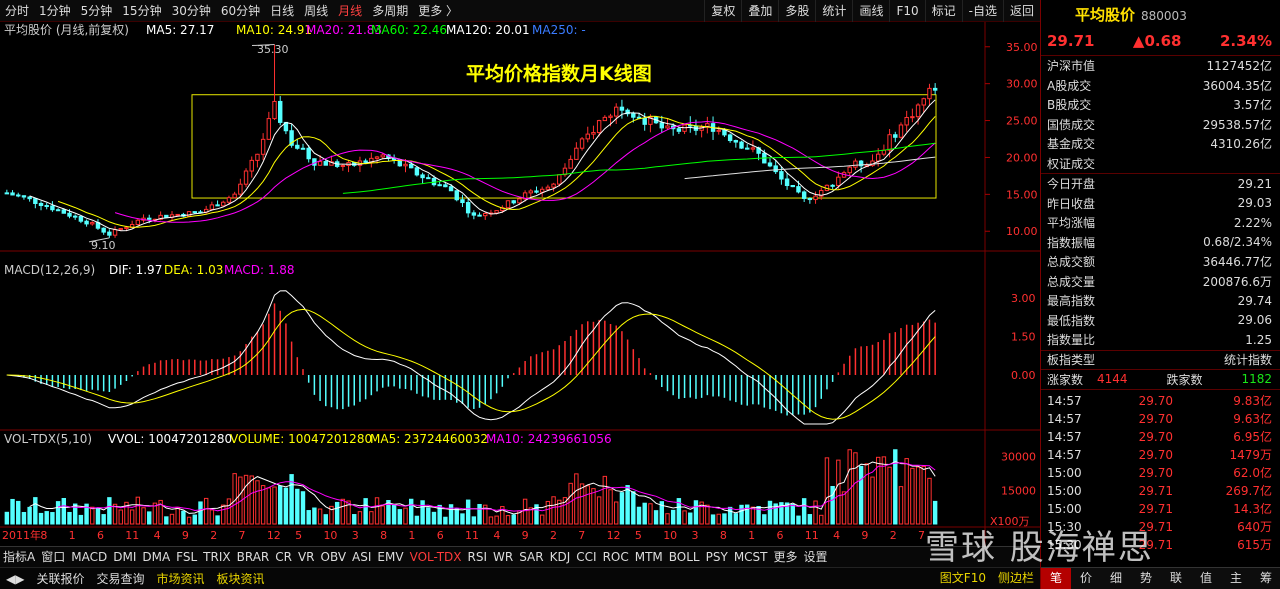 The image size is (1280, 589). Describe the element at coordinates (615, 557) in the screenshot. I see `indicator-tab: ROC` at that location.